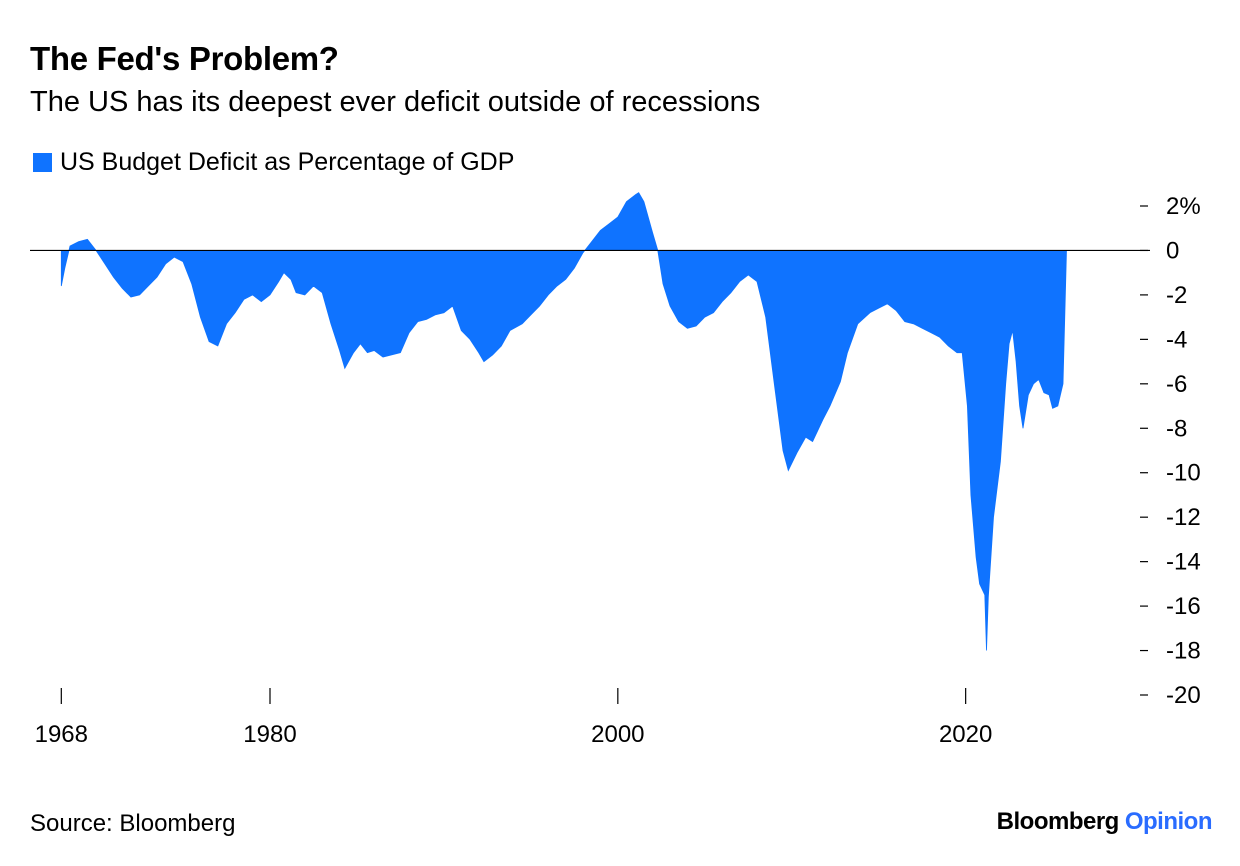 The width and height of the screenshot is (1240, 866). What do you see at coordinates (1176, 339) in the screenshot?
I see `y-tick-label: -4` at bounding box center [1176, 339].